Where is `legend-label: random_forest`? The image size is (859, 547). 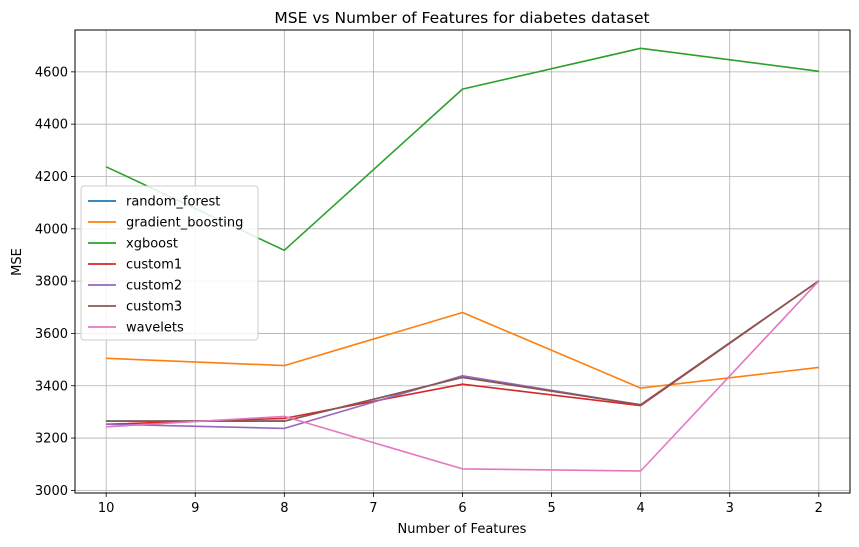
legend-label: random_forest is located at coordinates (173, 202).